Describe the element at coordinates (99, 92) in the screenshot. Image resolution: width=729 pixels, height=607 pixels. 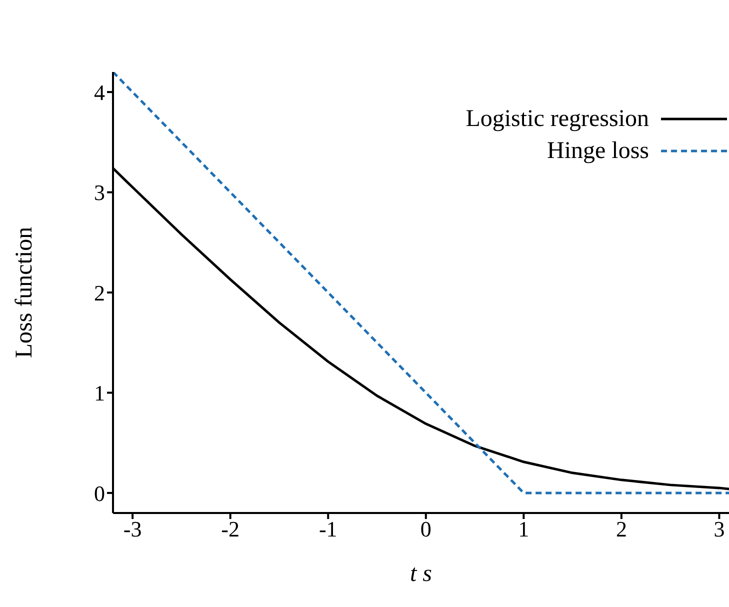
I see `y-tick-label: 4` at that location.